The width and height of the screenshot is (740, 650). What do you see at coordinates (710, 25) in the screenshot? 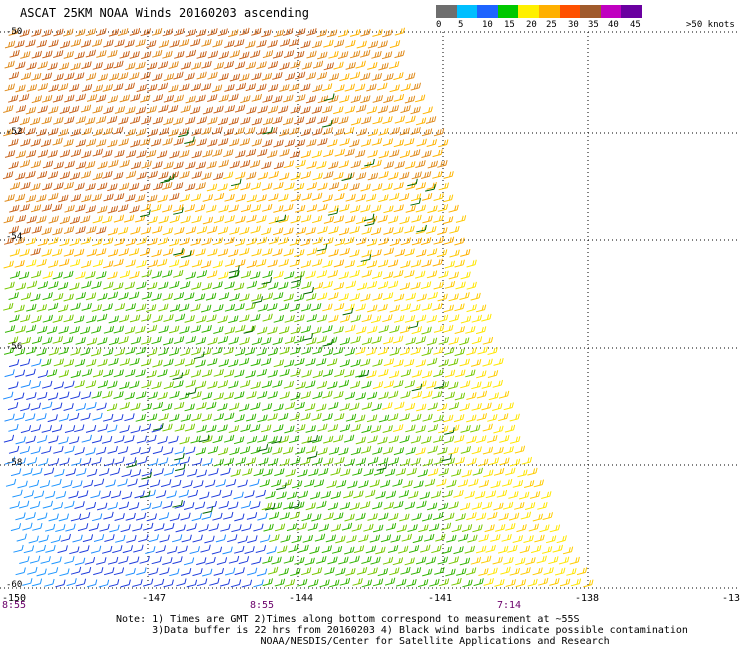
I see `legend-label: >50 knots` at bounding box center [710, 25].